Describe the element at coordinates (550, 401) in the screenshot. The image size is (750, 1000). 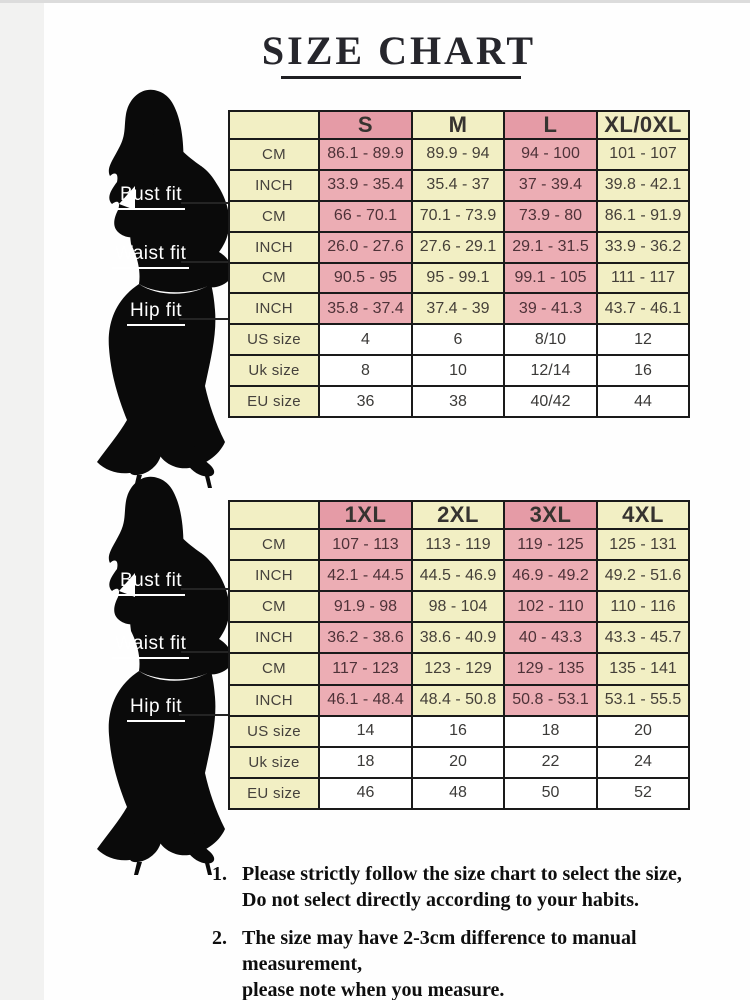
I see `value-cell: 40/42` at that location.